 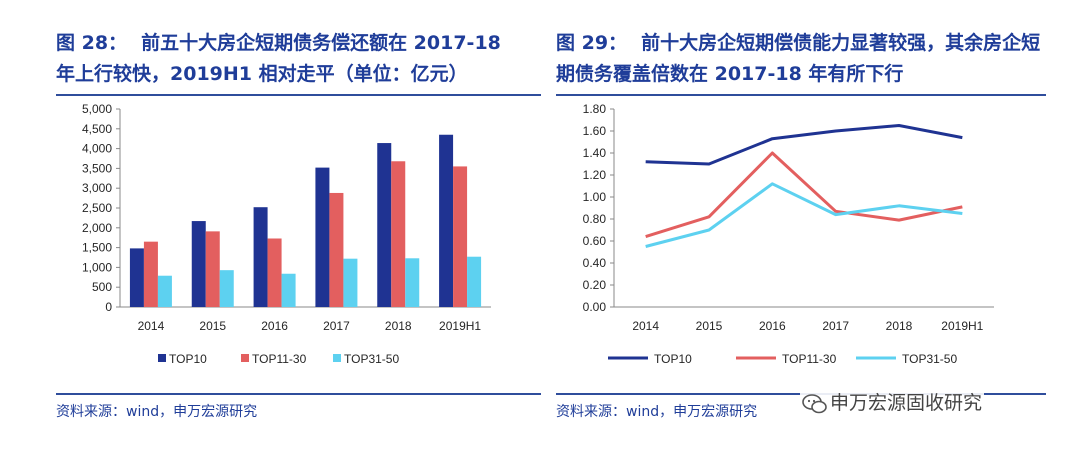 What do you see at coordinates (814, 403) in the screenshot?
I see `wechat-icon` at bounding box center [814, 403].